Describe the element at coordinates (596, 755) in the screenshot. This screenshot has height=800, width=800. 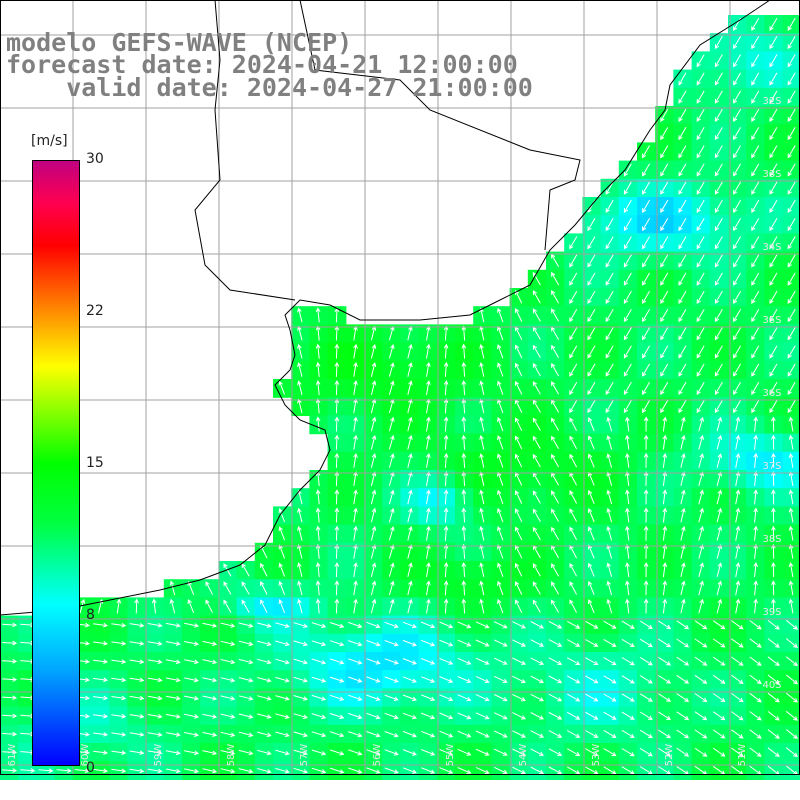
I see `lon-label: 53W` at that location.